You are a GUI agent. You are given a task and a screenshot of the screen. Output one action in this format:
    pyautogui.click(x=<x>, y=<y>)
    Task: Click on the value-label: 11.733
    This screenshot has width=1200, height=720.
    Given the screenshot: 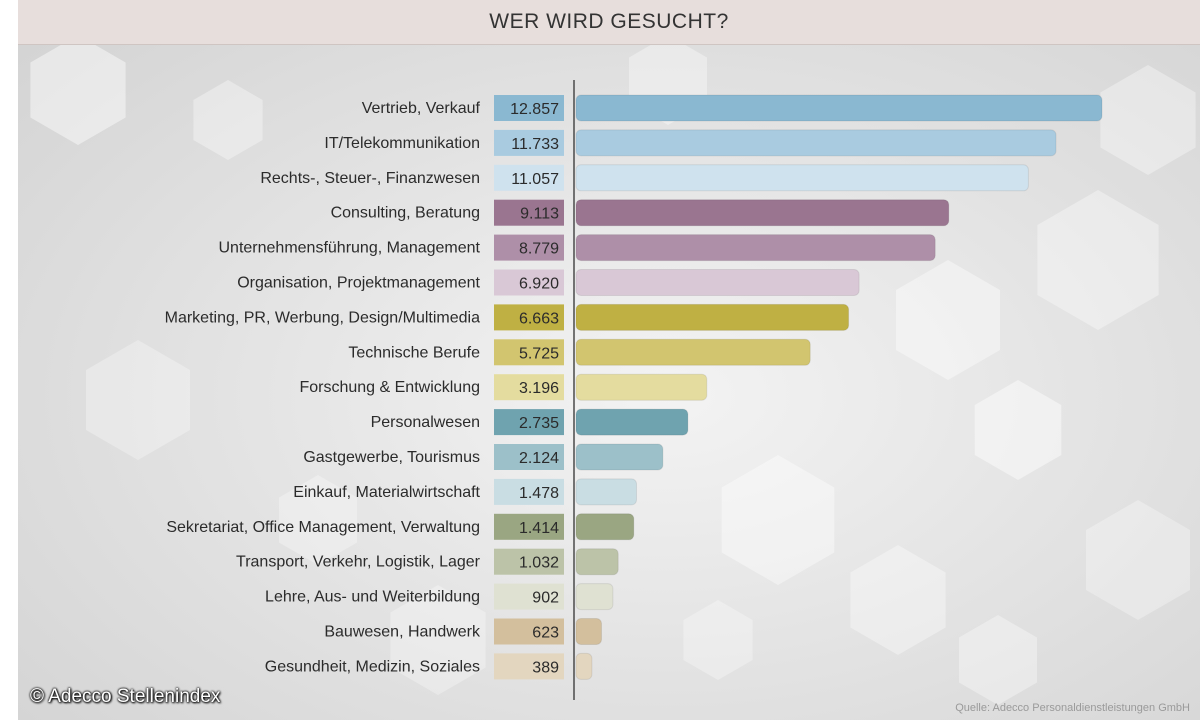 What is the action you would take?
    pyautogui.click(x=535, y=144)
    